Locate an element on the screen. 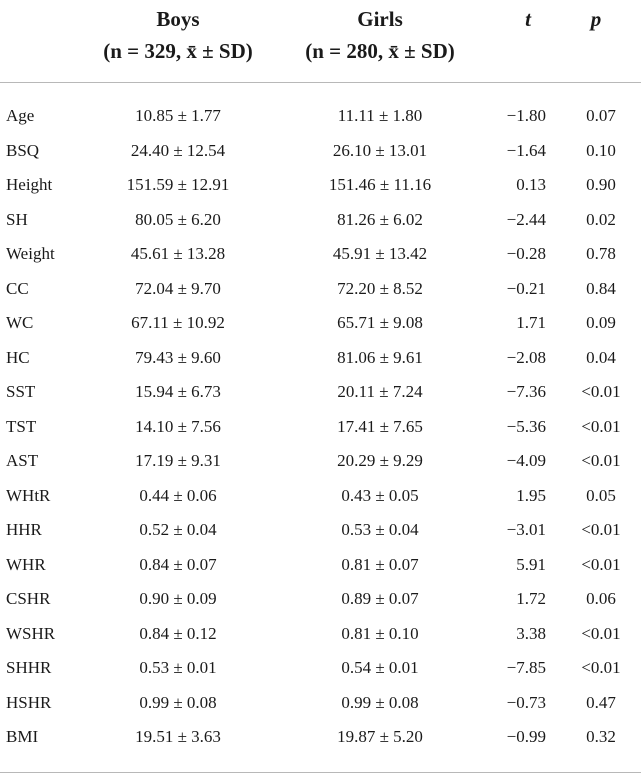  p-cell: 0.07 is located at coordinates (601, 115).